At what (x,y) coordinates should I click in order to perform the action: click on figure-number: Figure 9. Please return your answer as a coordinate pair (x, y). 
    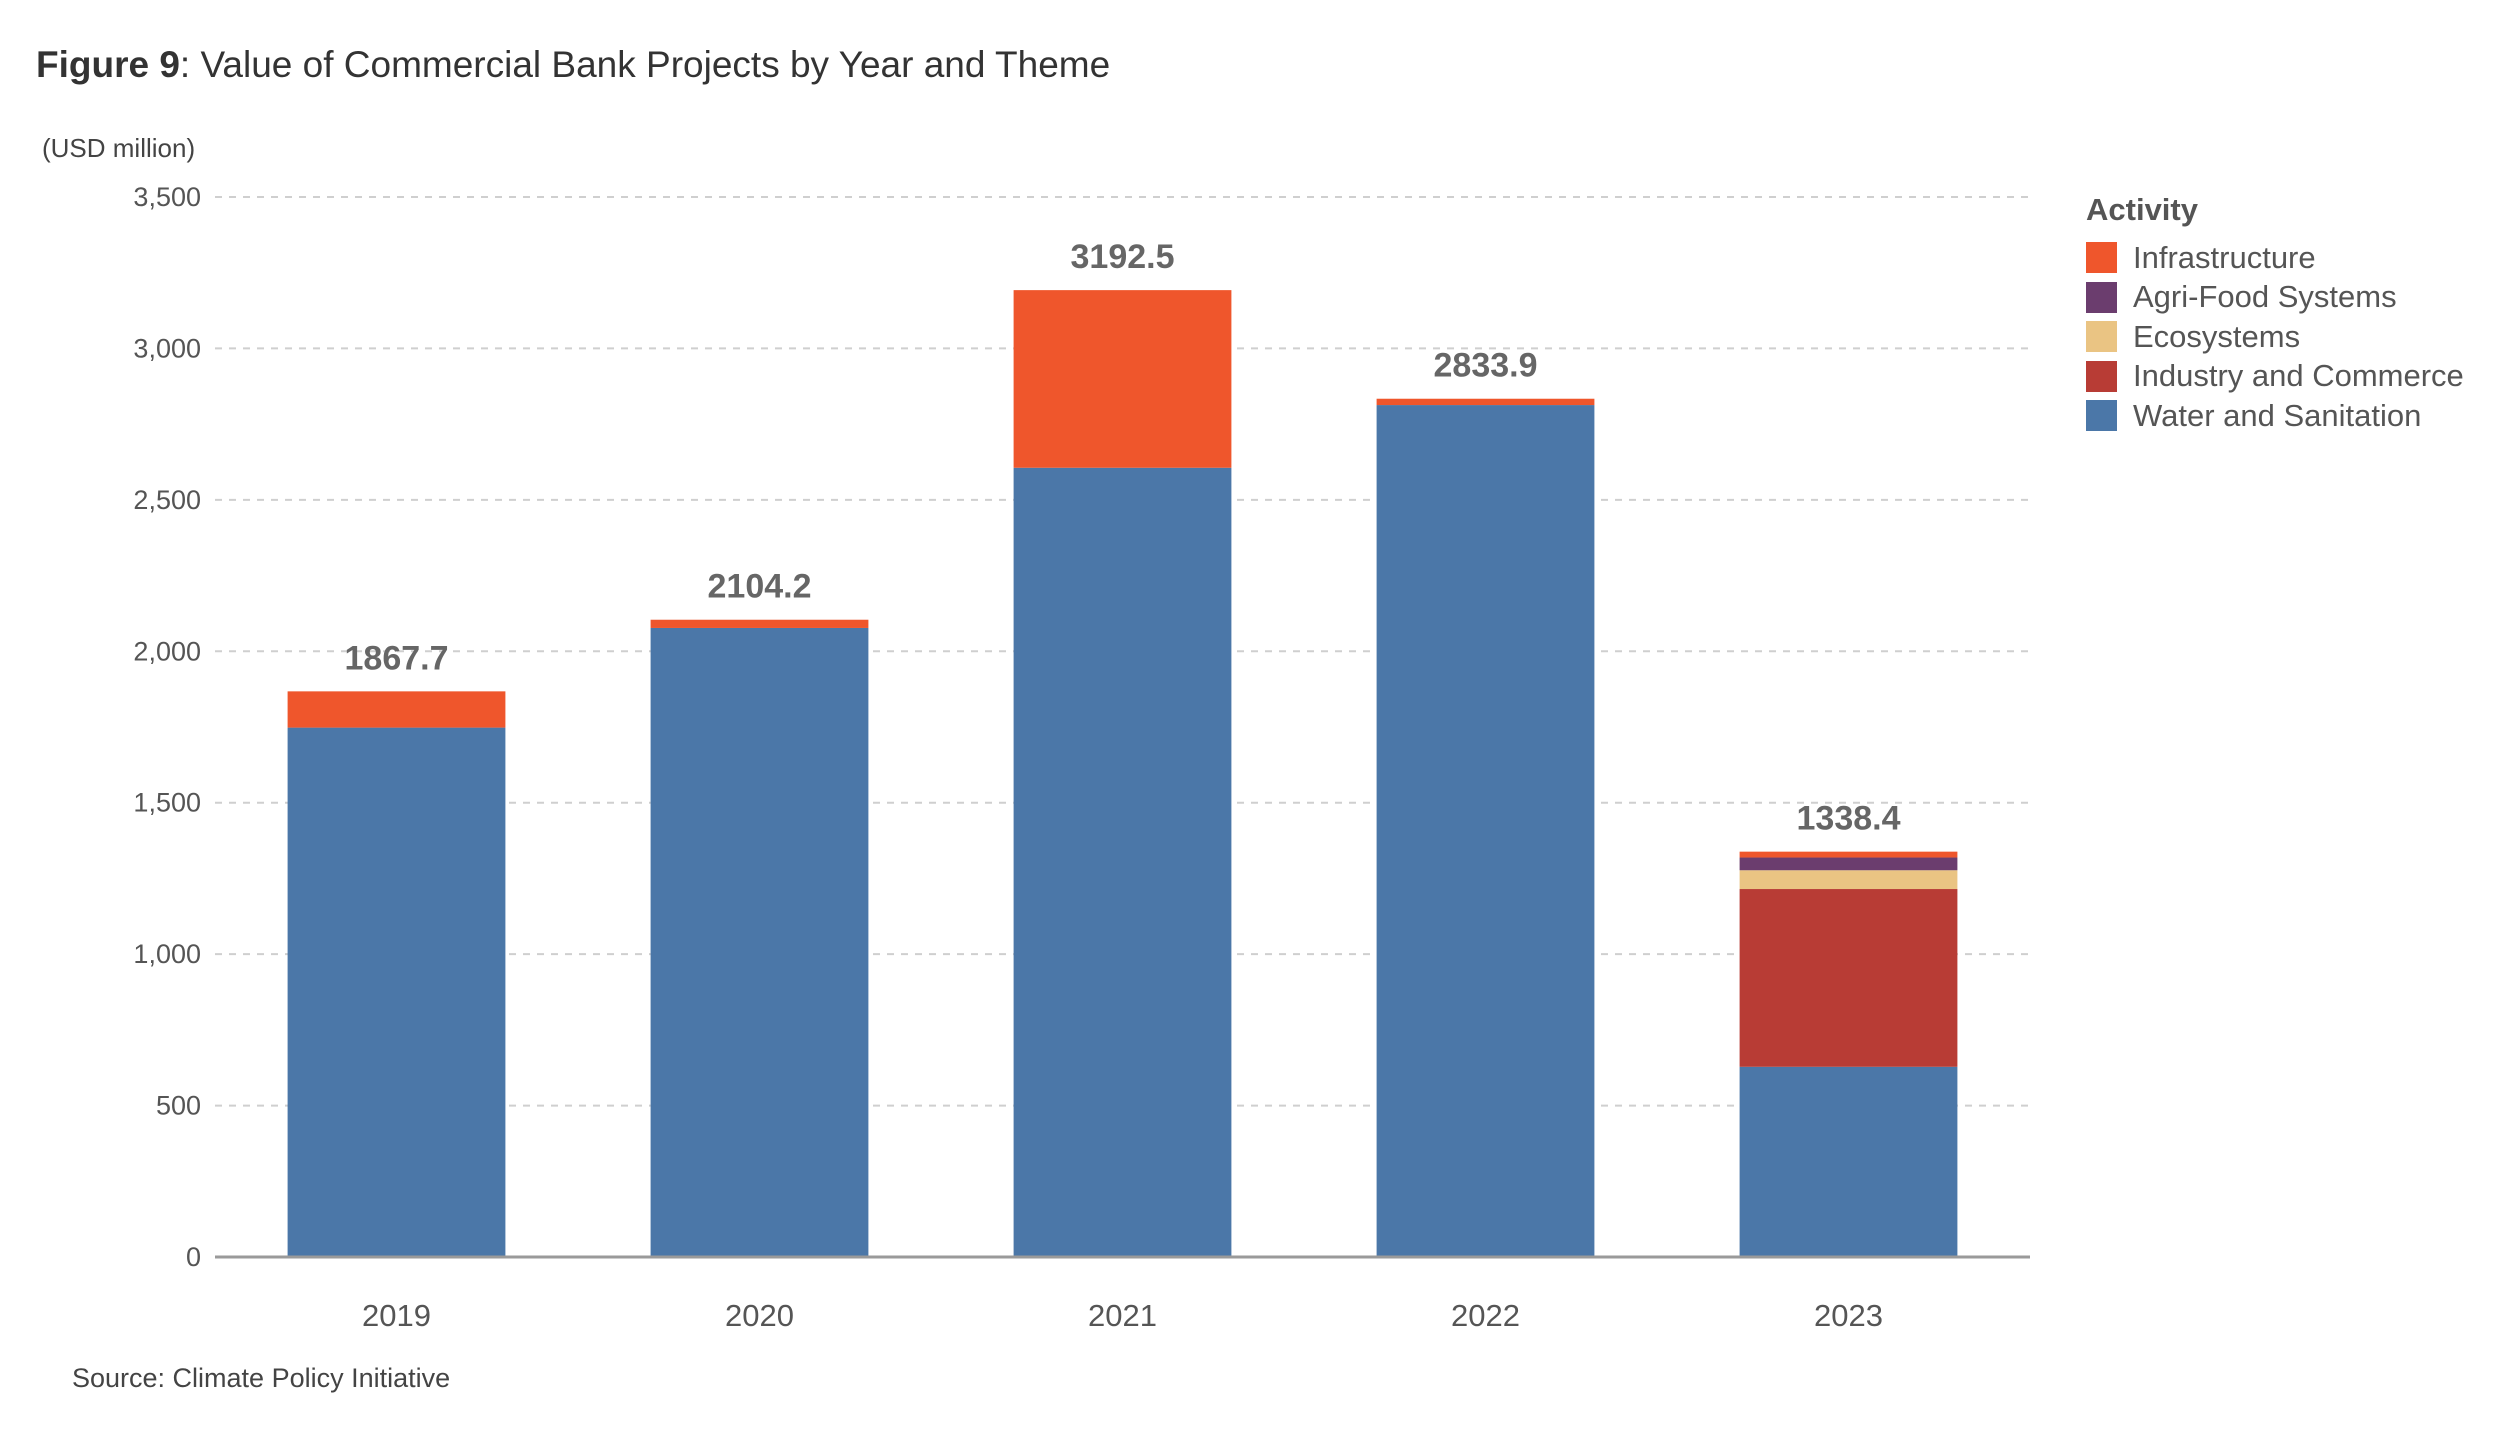
    Looking at the image, I should click on (108, 64).